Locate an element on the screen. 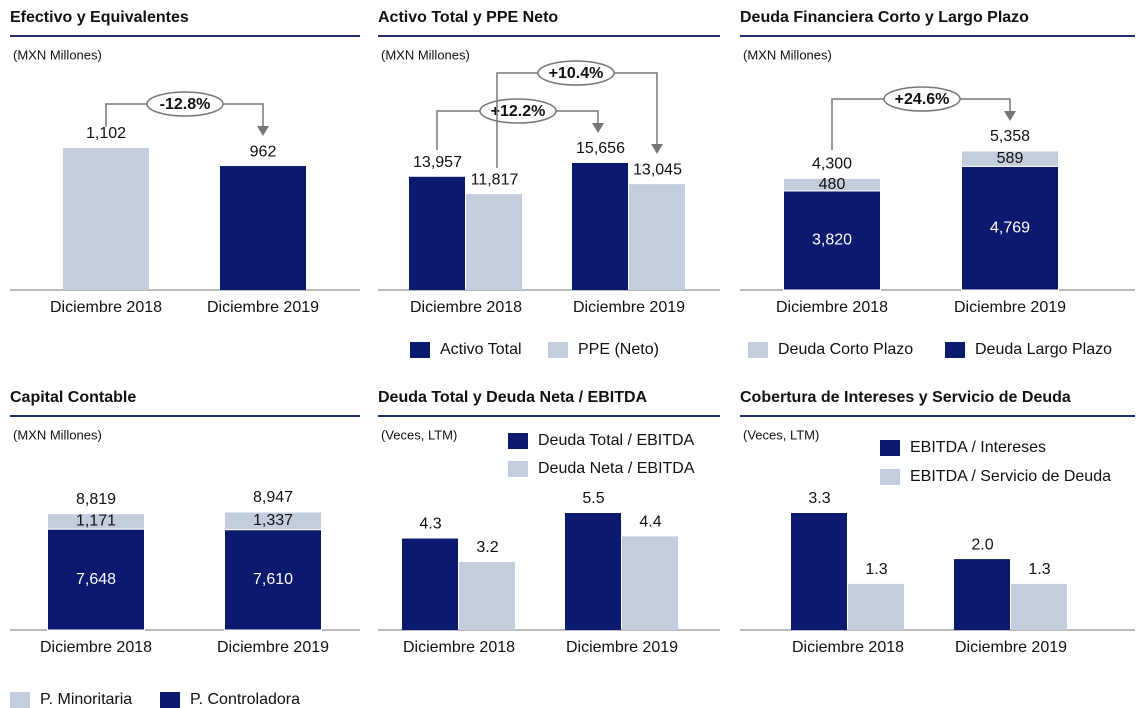  total-label: 4,300 is located at coordinates (832, 164).